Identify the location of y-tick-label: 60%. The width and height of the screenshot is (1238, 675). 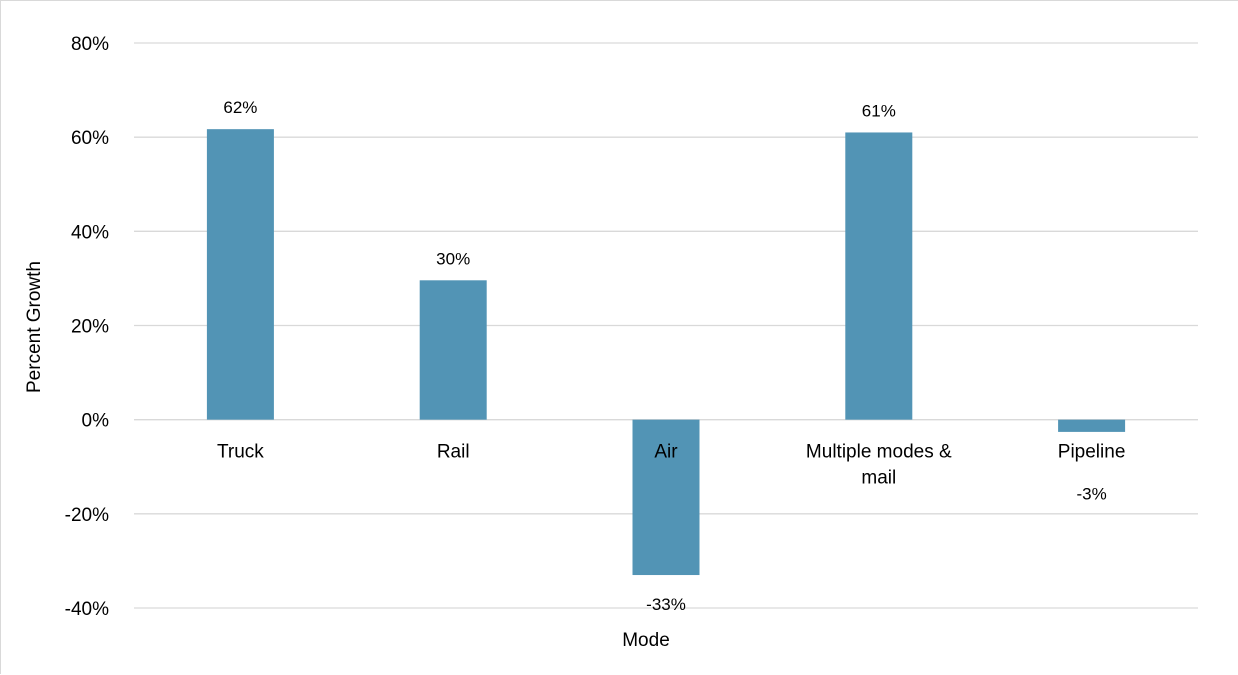
(90, 138).